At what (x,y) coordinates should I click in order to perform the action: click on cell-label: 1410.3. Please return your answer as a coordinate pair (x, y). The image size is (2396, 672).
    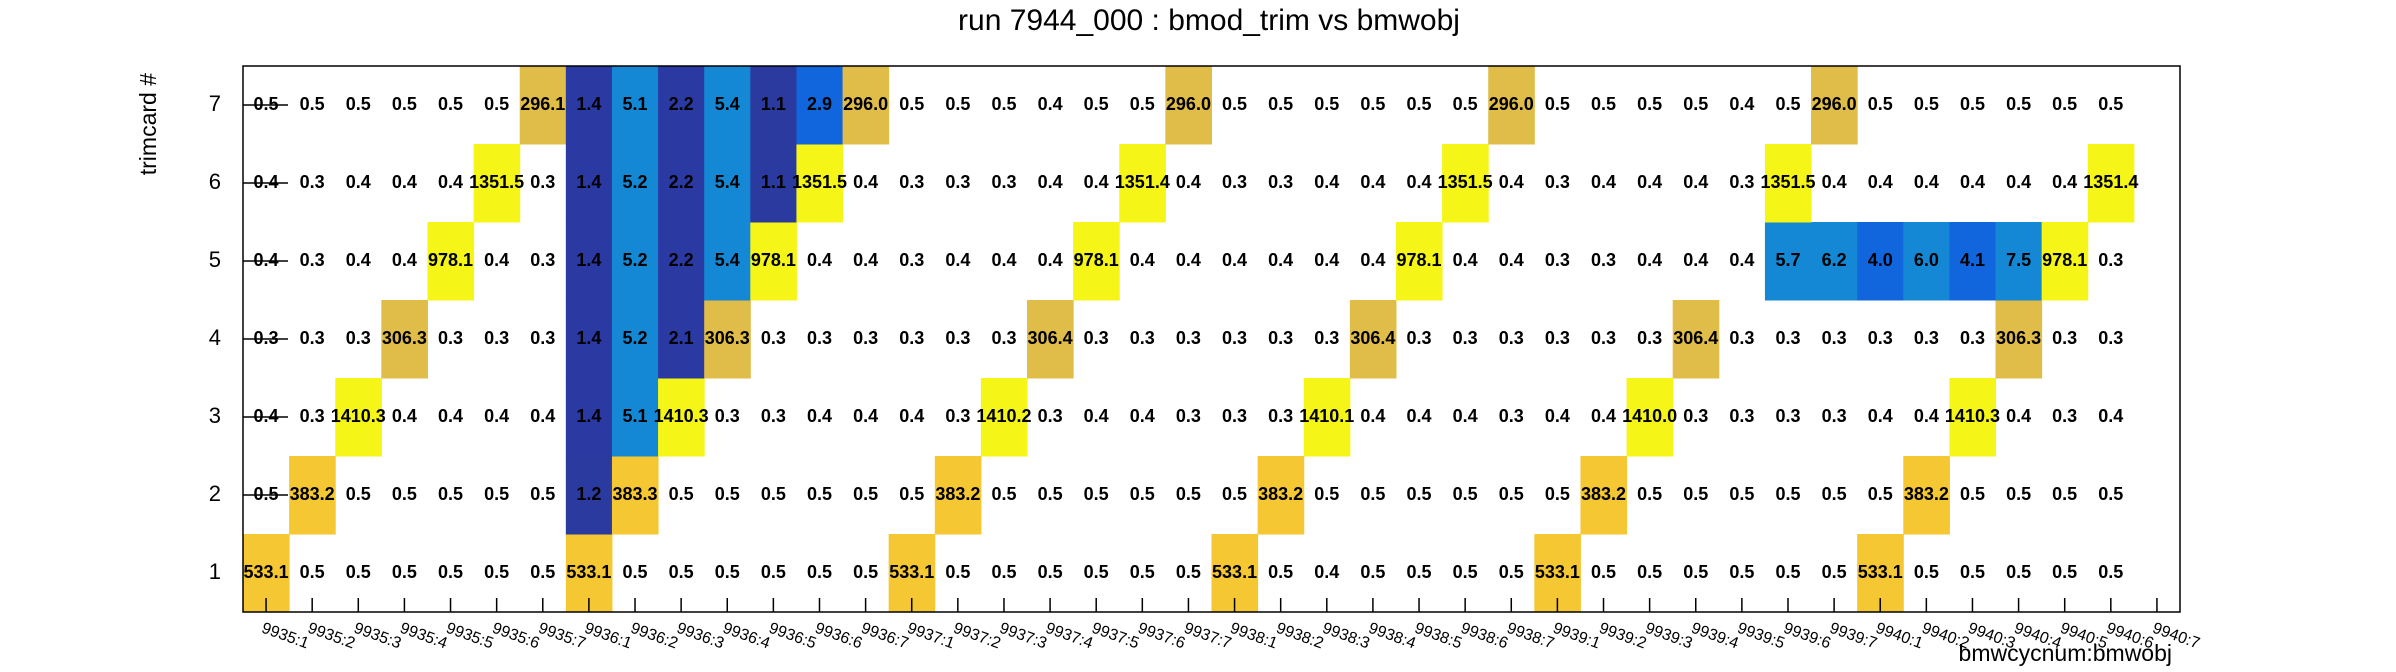
    Looking at the image, I should click on (1972, 416).